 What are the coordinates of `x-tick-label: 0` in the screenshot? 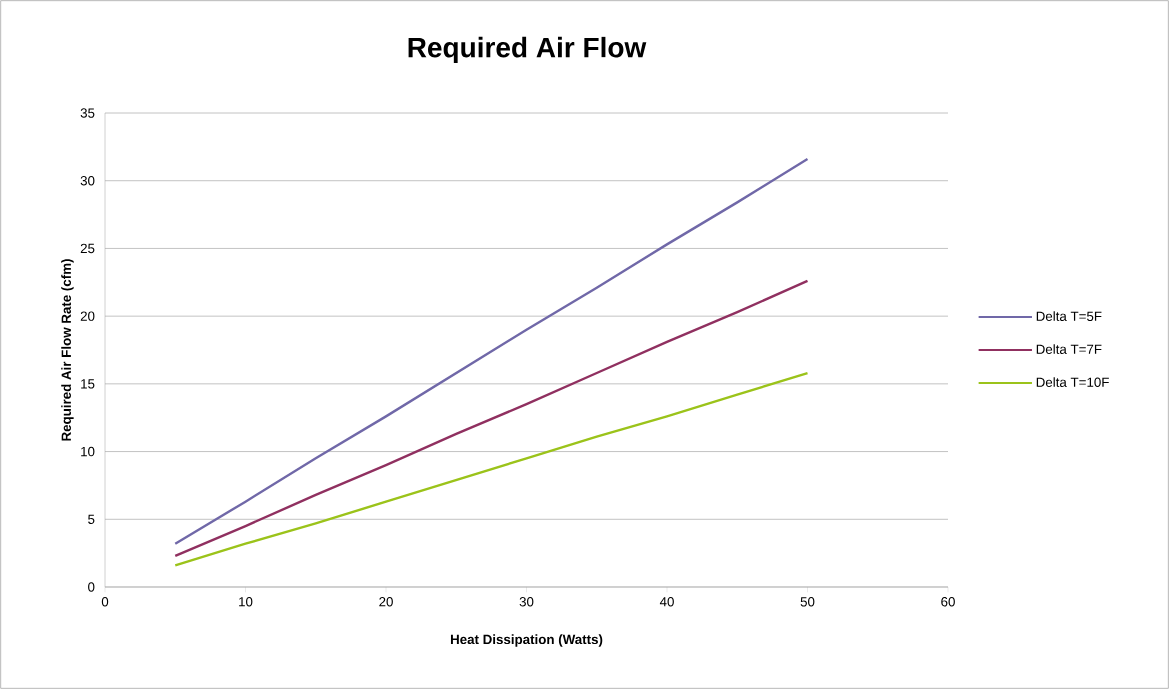 It's located at (105, 602).